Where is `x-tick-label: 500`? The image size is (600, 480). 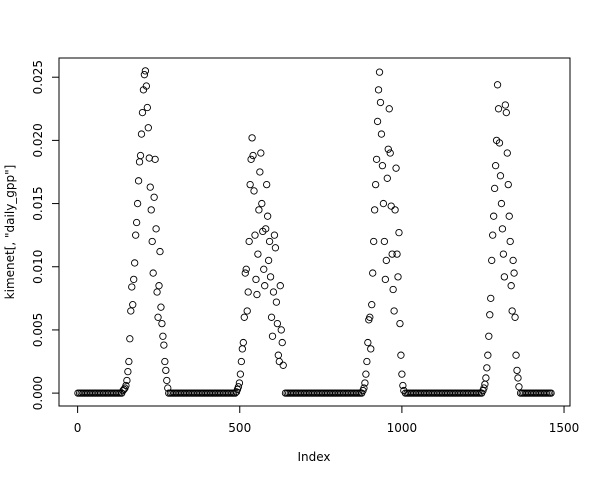
x-tick-label: 500 is located at coordinates (239, 428).